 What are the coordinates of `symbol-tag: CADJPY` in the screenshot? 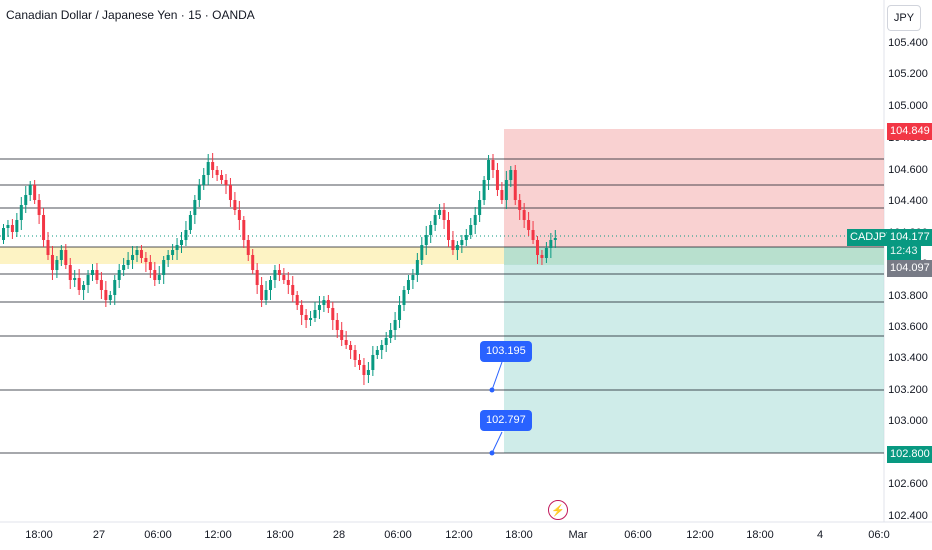 It's located at (872, 237).